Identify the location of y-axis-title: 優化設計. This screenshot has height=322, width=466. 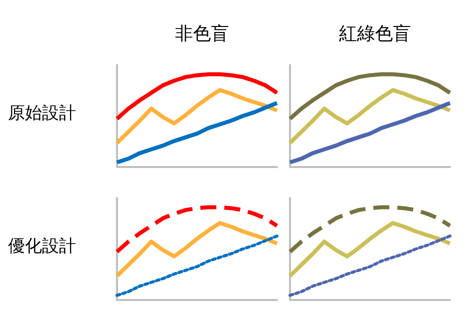
(42, 246).